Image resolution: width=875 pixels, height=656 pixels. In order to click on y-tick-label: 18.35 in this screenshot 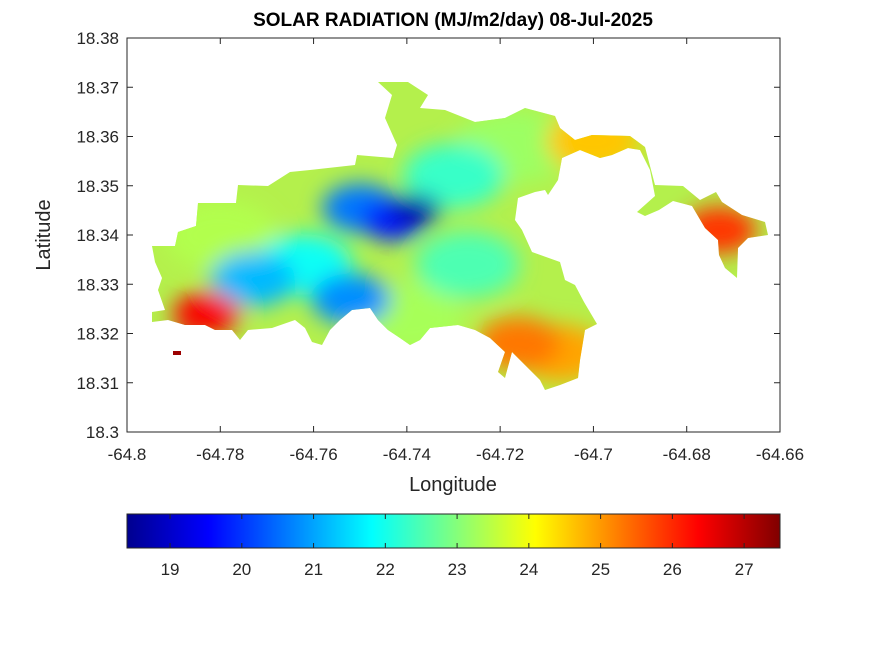, I will do `click(97, 186)`.